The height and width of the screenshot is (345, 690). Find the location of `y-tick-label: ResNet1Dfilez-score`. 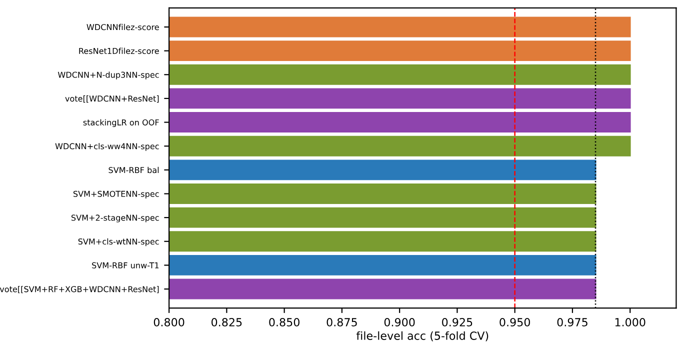

y-tick-label: ResNet1Dfilez-score is located at coordinates (119, 51).